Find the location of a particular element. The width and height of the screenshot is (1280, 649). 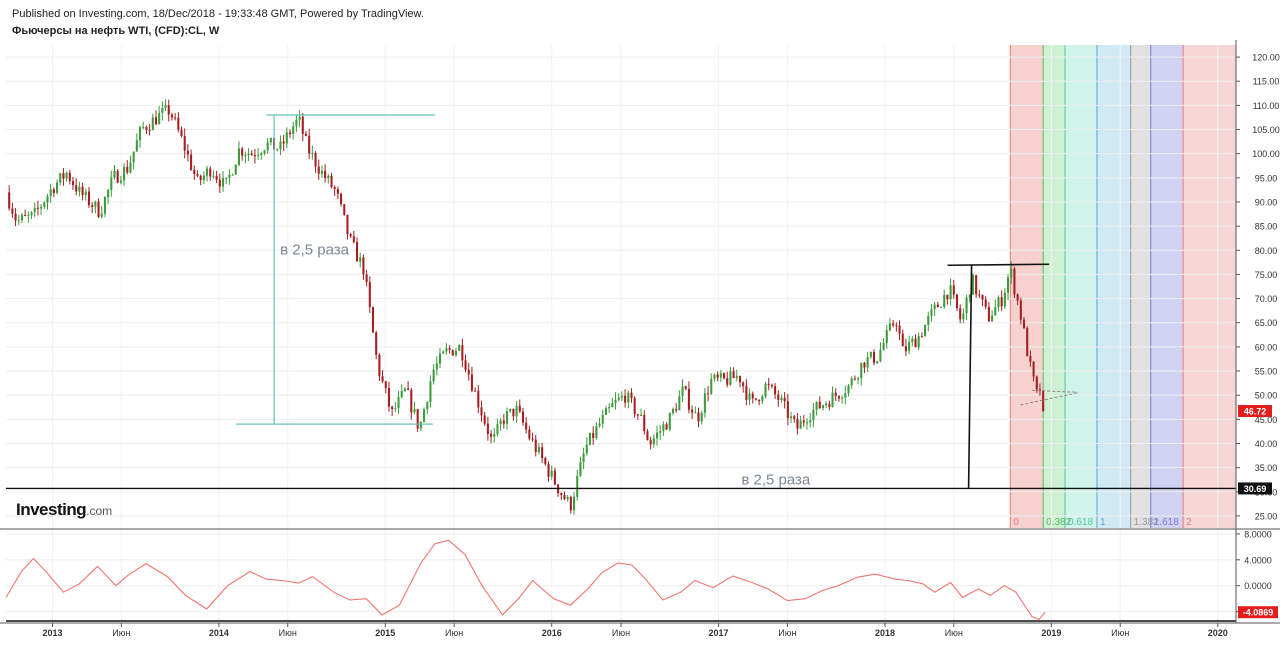

investing-logo: Investing.com is located at coordinates (64, 510).